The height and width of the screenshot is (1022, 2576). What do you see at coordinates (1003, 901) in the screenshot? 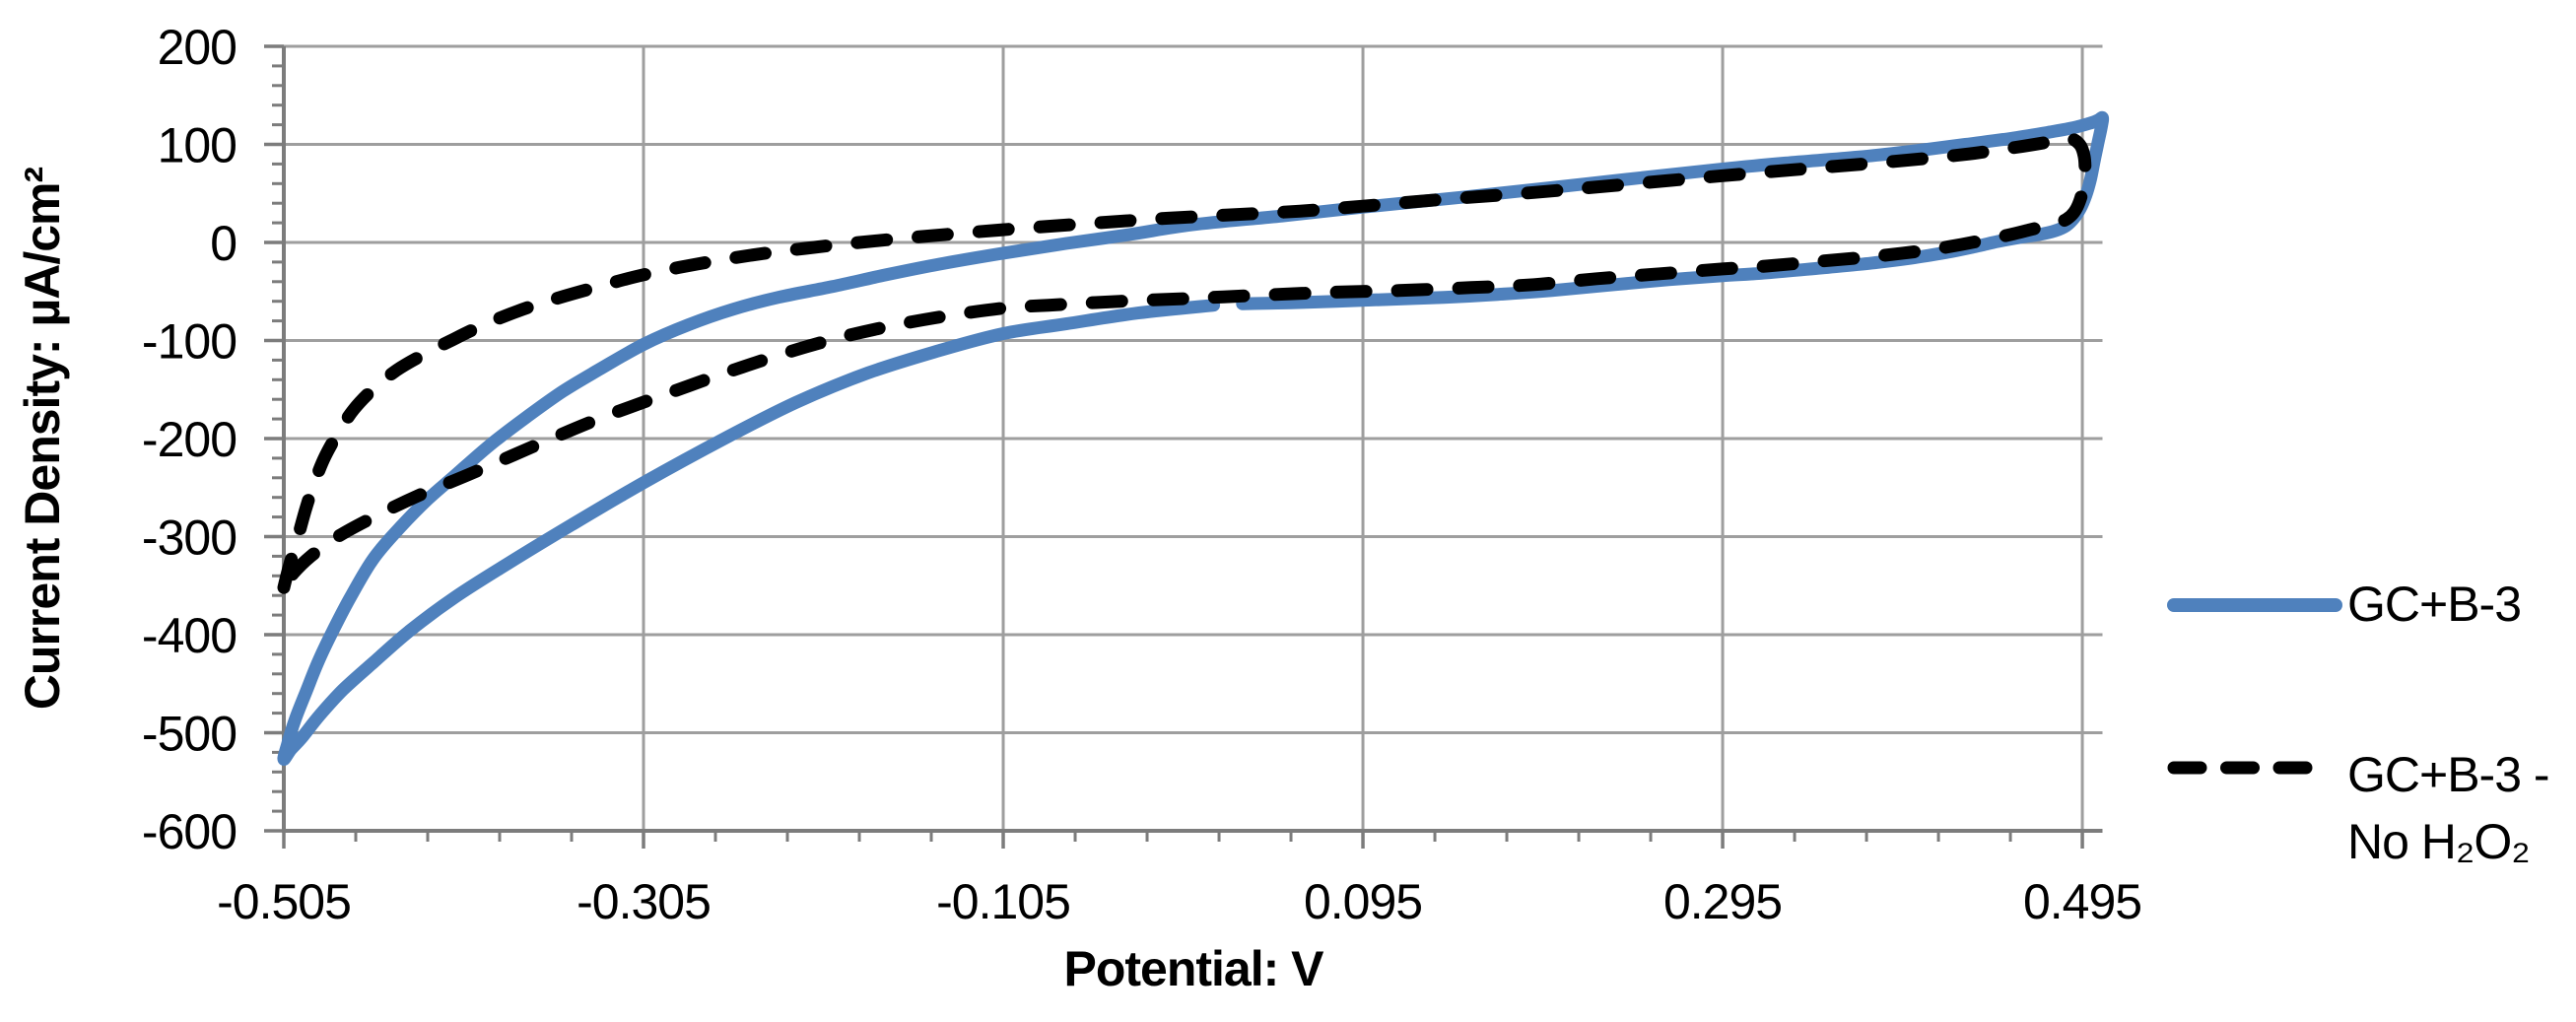
I see `x-tick-label: -0.105` at bounding box center [1003, 901].